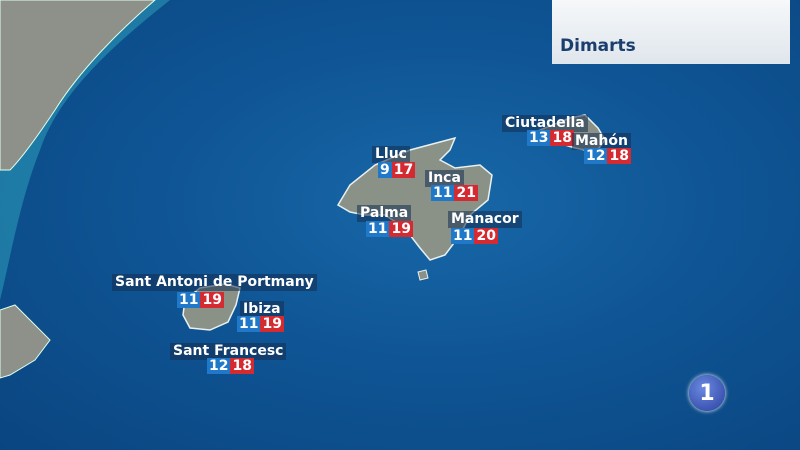 Image resolution: width=800 pixels, height=450 pixels. What do you see at coordinates (403, 170) in the screenshot?
I see `max-temp: 17` at bounding box center [403, 170].